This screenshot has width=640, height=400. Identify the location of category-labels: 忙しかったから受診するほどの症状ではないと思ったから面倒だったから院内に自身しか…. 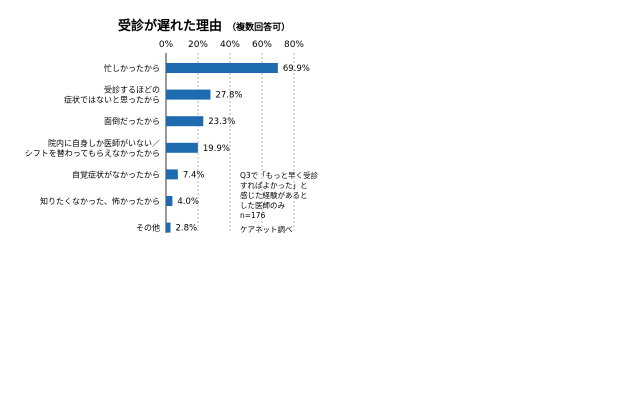
(92, 148).